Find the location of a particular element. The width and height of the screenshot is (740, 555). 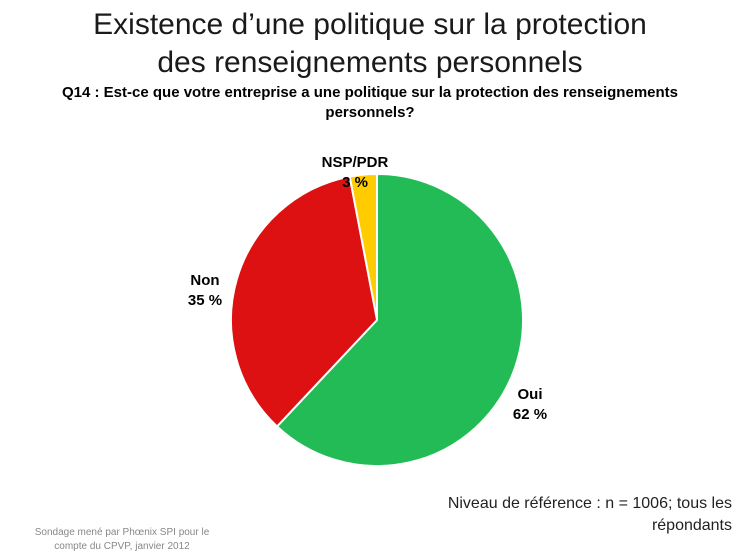

source-line-1: Sondage mené par Phœnix SPI pour le is located at coordinates (122, 532).